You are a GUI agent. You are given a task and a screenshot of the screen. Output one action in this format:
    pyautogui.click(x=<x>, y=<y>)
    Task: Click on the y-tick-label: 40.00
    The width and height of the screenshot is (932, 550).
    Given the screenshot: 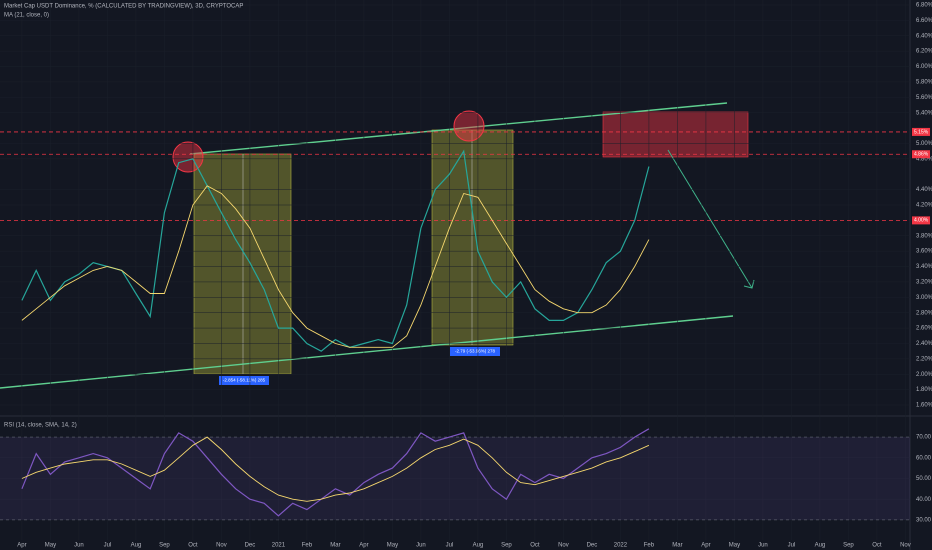 What is the action you would take?
    pyautogui.click(x=924, y=500)
    